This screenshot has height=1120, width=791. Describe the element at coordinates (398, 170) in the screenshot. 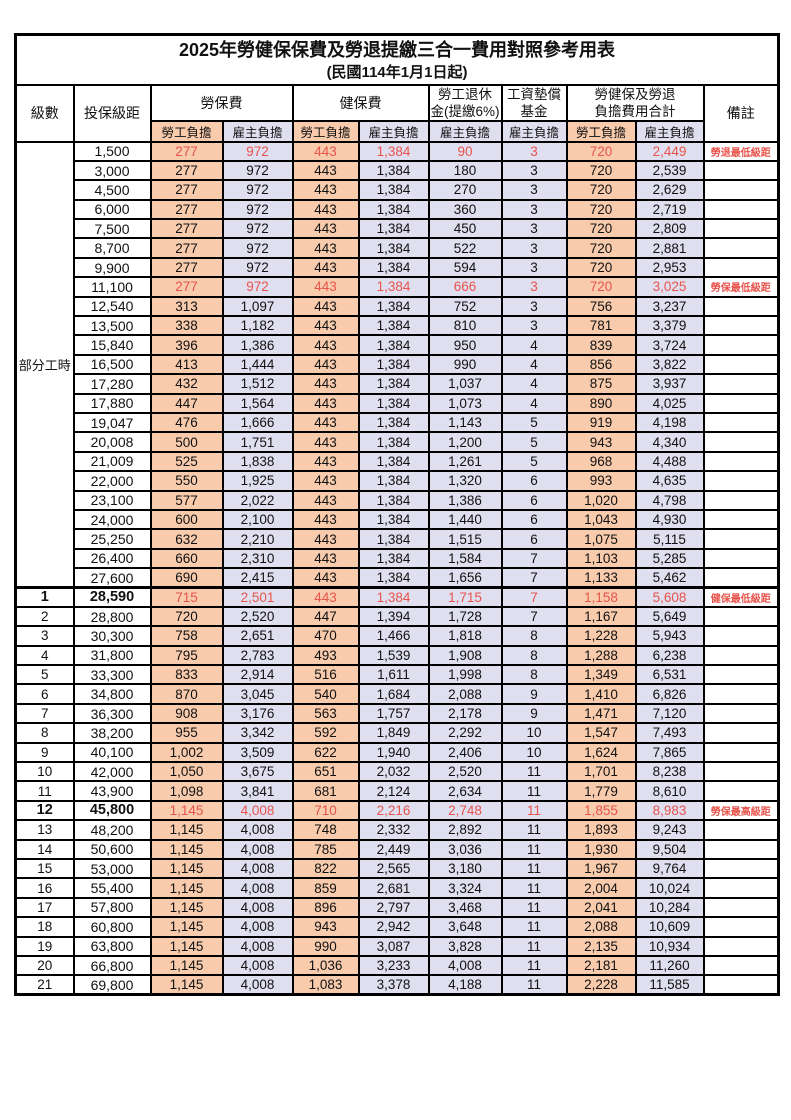

I see `table-row: 3,000 277 972 443 1,384 180 3 720 2,539` at that location.